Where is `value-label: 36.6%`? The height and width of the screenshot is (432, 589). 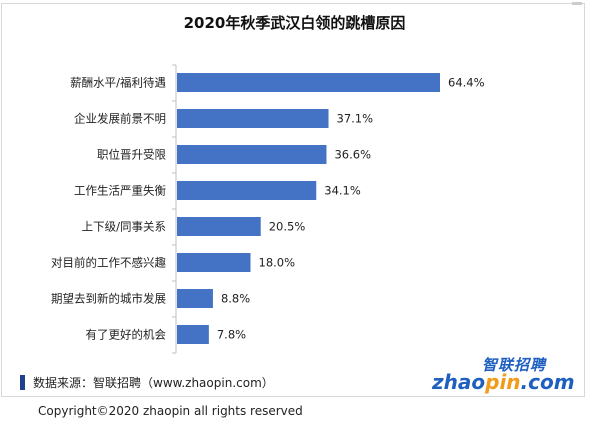
value-label: 36.6% is located at coordinates (352, 155).